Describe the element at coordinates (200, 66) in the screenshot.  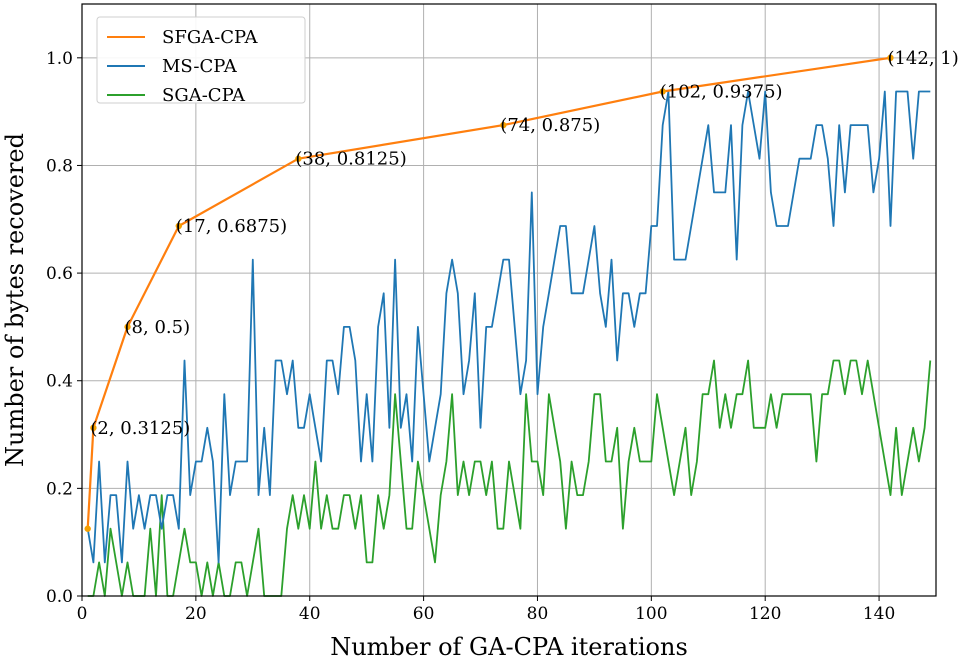
I see `legend-label: MS-CPA` at that location.